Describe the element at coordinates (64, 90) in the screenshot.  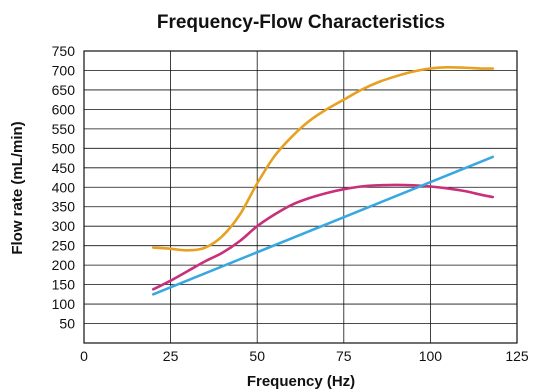
I see `y-tick-label: 650` at that location.